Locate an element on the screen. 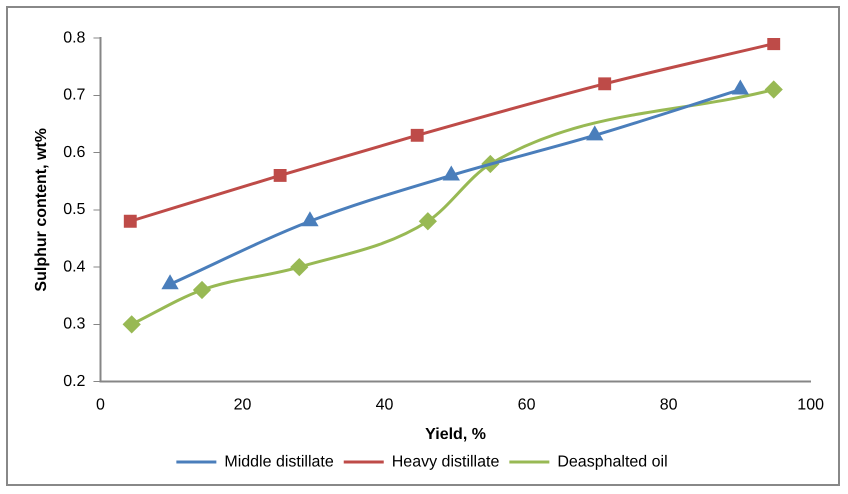 This screenshot has height=494, width=848. x-tick-label: 0 is located at coordinates (100, 405).